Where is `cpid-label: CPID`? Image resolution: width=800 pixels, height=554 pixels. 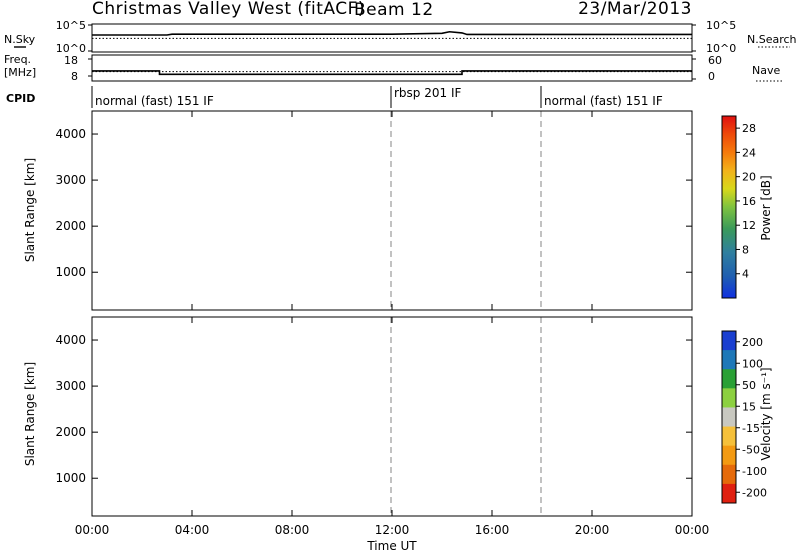
cpid-label: CPID is located at coordinates (20, 98).